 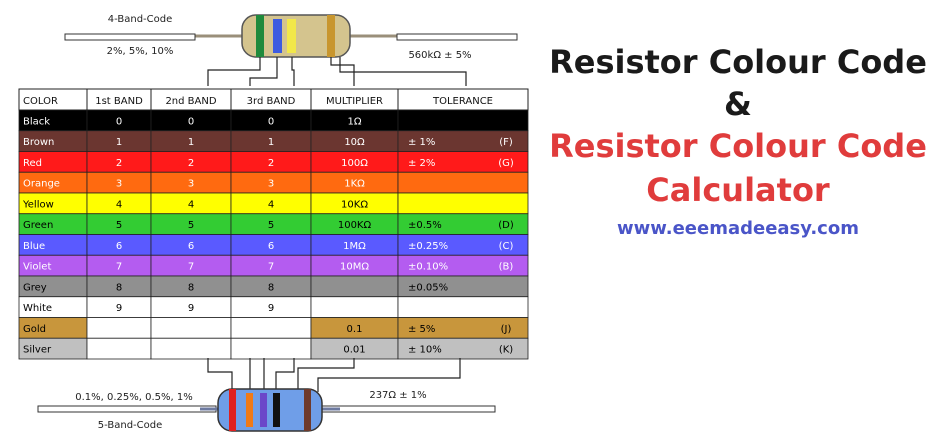 I want to click on cell-tolerance-code: (F), so click(x=506, y=142).